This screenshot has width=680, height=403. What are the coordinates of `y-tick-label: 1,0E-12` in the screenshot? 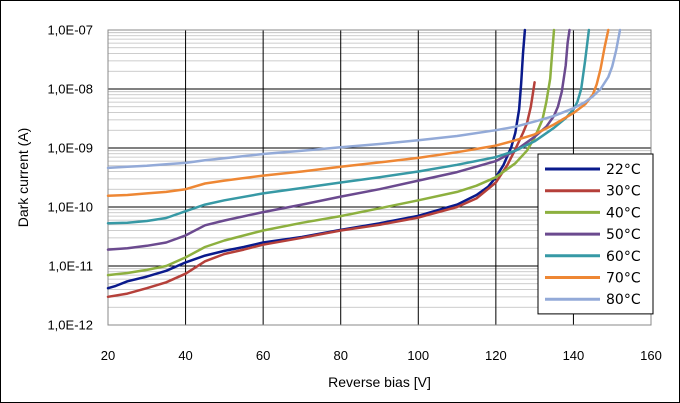 It's located at (70, 325).